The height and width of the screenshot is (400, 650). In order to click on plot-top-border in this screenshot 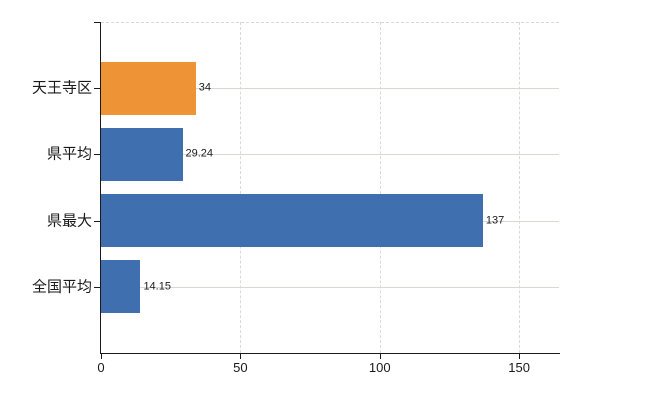, I will do `click(330, 22)`.